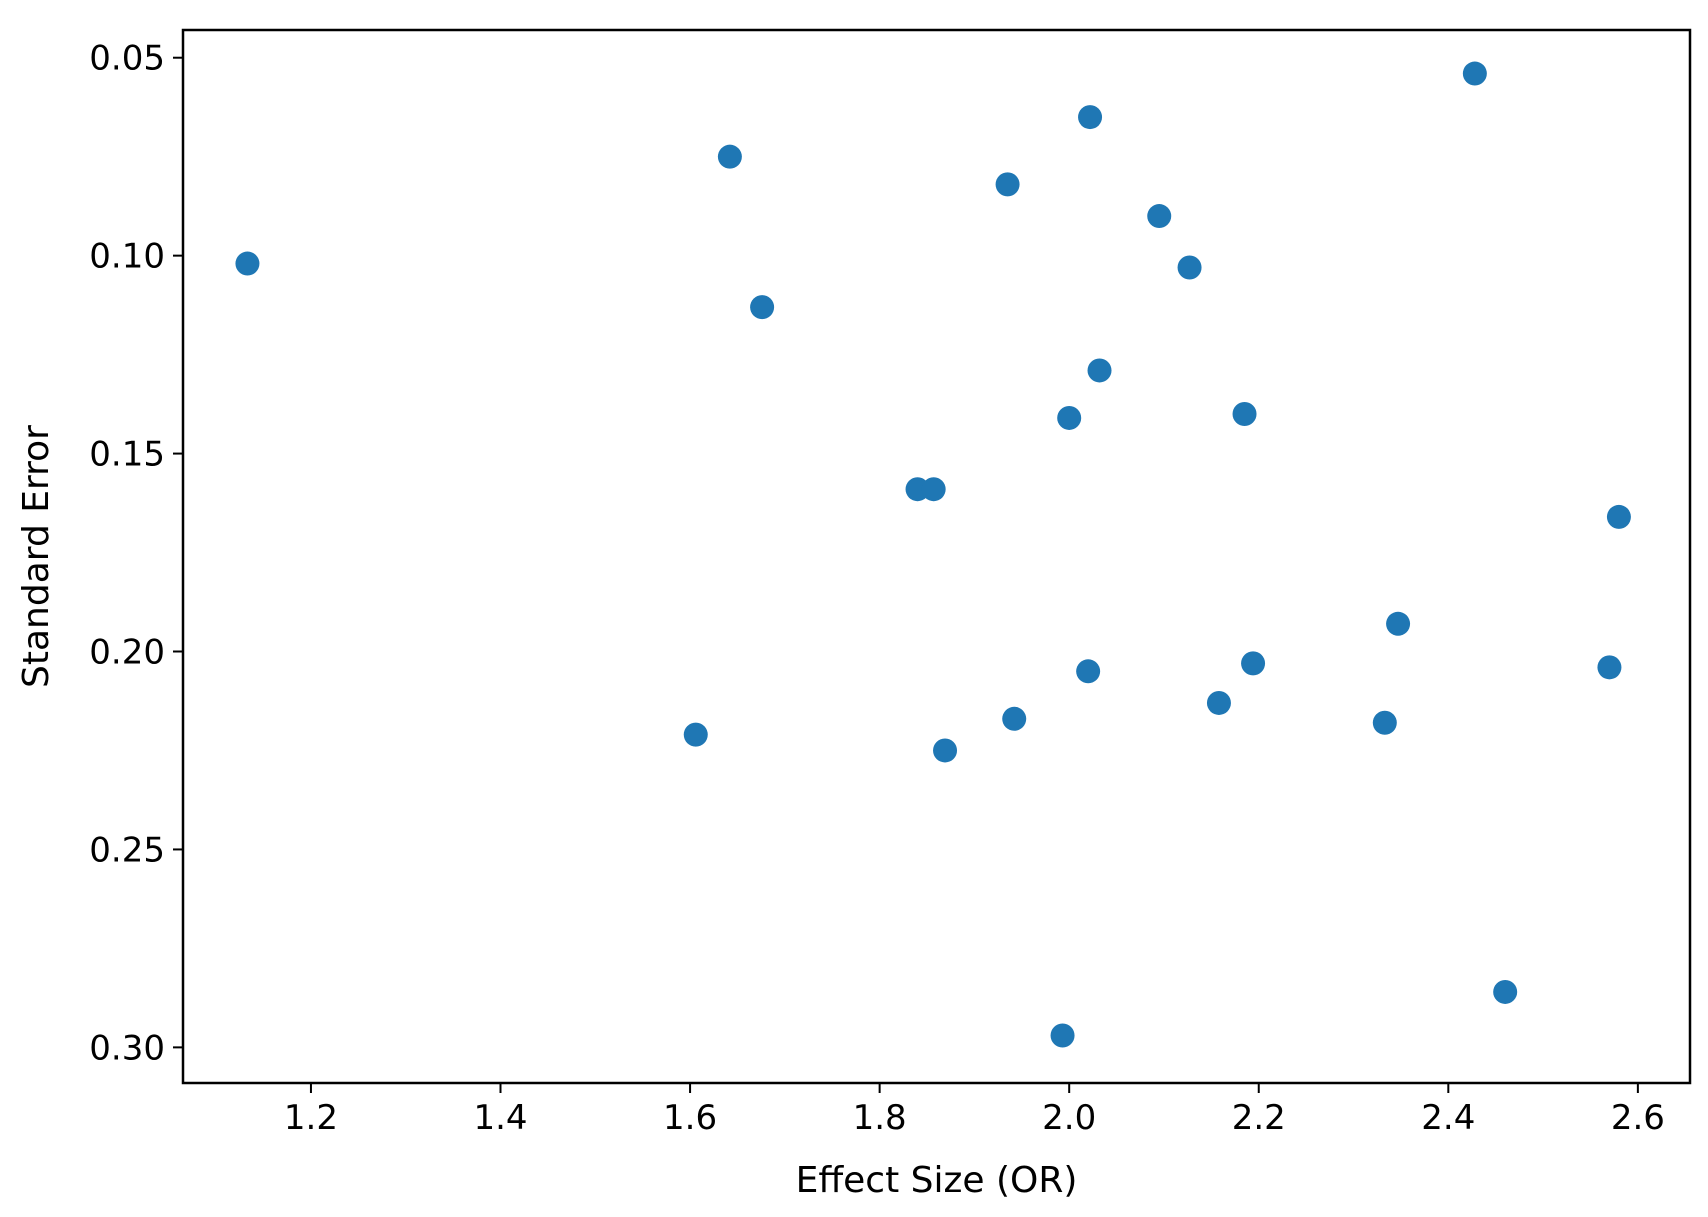  Describe the element at coordinates (127, 455) in the screenshot. I see `y-tick-label: 0.15` at that location.